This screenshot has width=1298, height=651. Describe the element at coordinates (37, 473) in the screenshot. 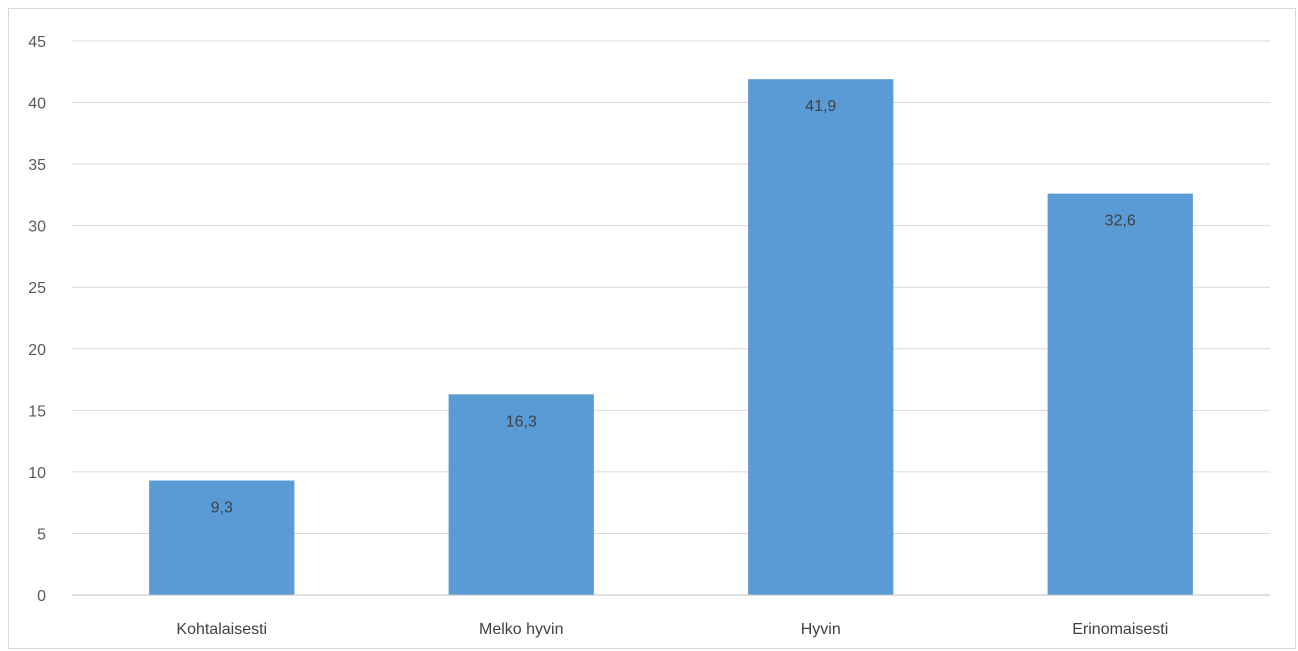

I see `y-tick-label: 10` at that location.